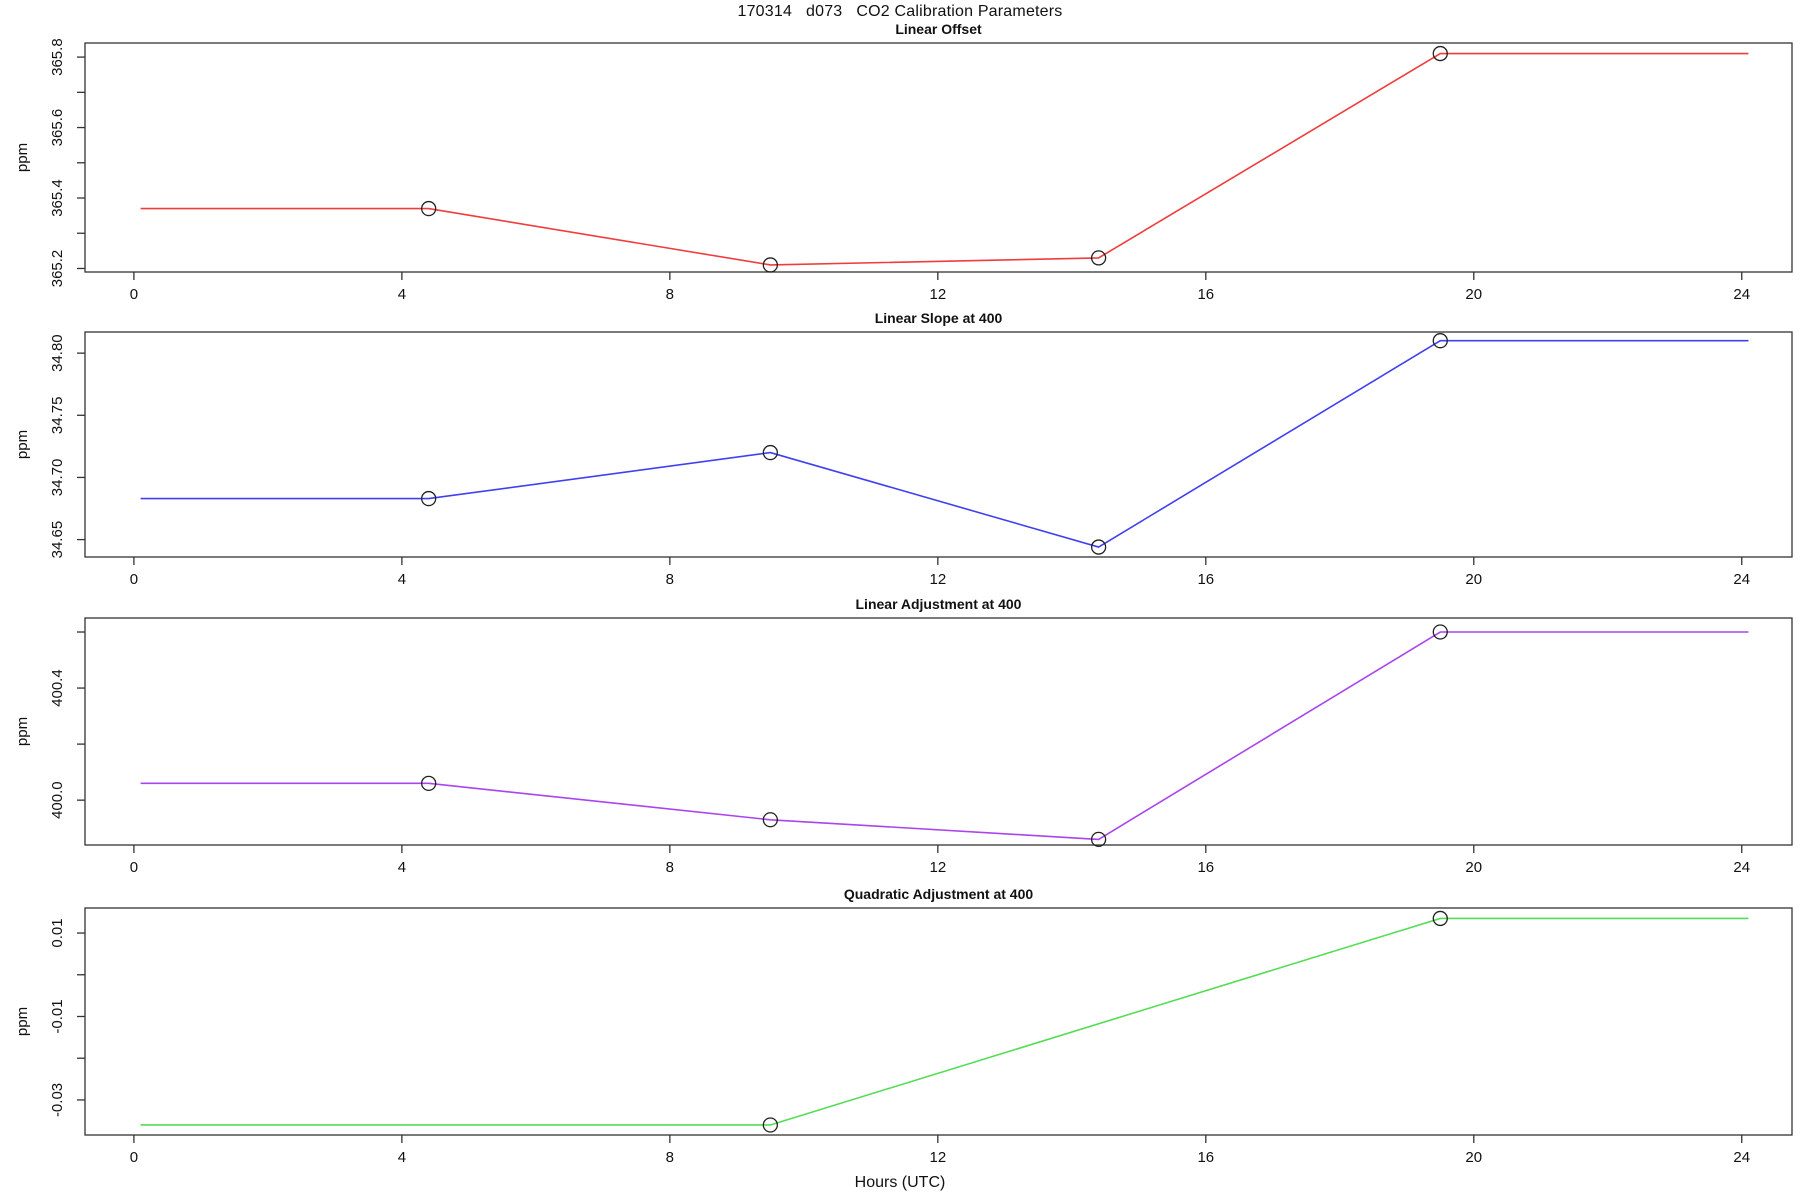 The image size is (1800, 1200). I want to click on panel-title: Linear Offset, so click(938, 29).